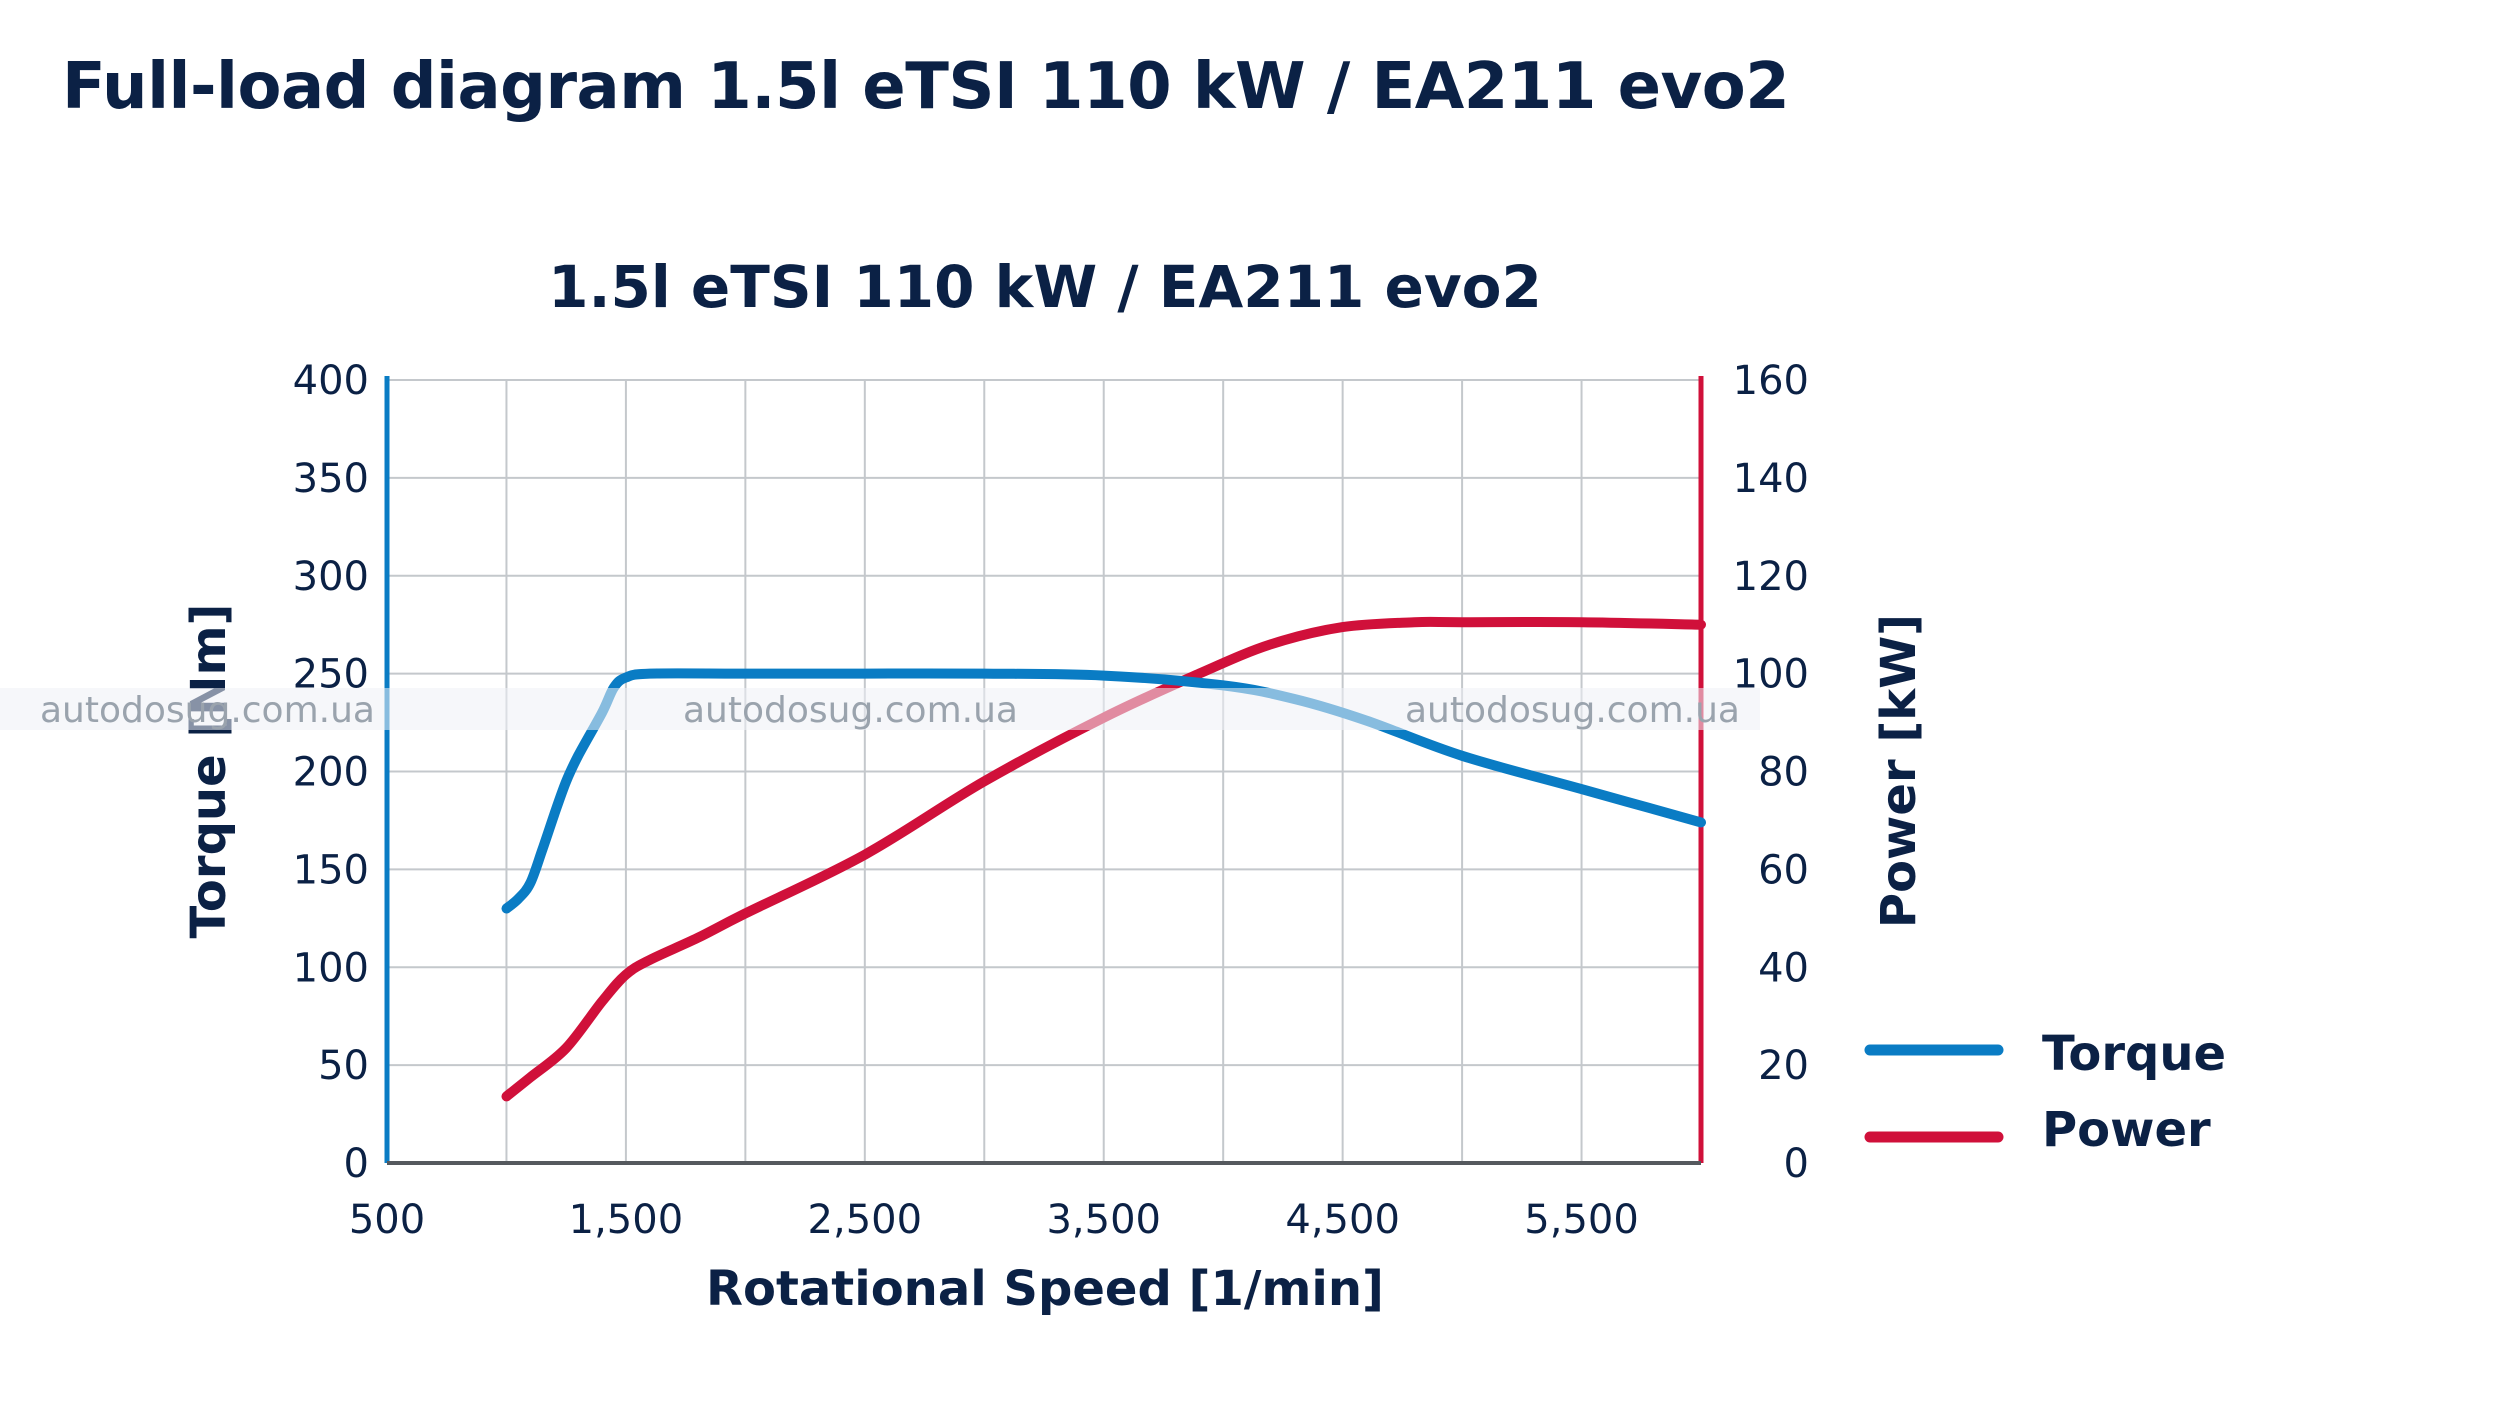  I want to click on y-right-tick-label: 160, so click(1771, 381).